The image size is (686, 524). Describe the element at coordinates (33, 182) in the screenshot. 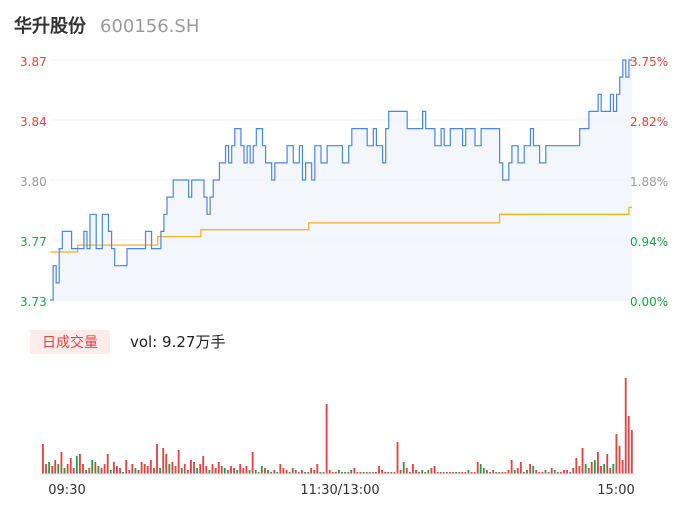

I see `y-left-tick: 3.80` at that location.